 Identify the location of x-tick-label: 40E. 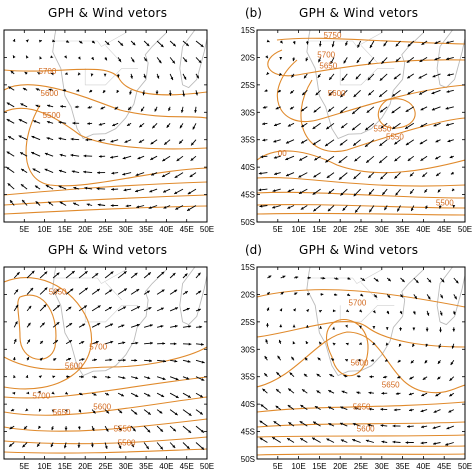
(166, 466).